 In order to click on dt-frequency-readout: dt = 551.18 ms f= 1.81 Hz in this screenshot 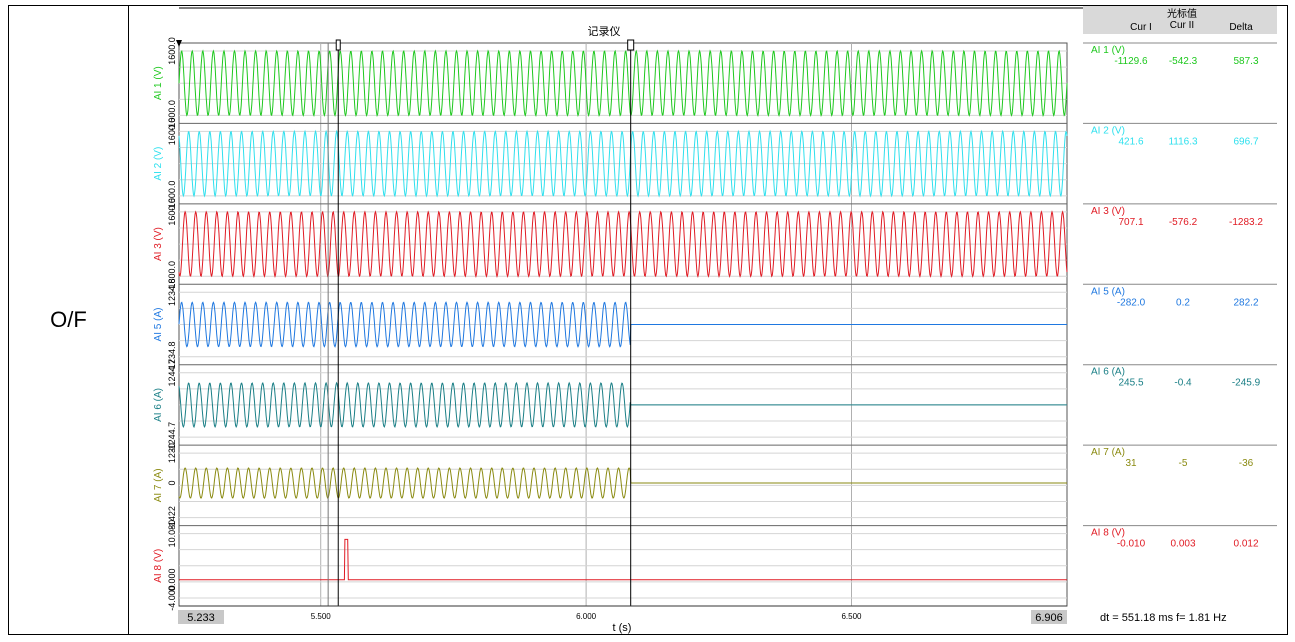, I will do `click(1163, 618)`.